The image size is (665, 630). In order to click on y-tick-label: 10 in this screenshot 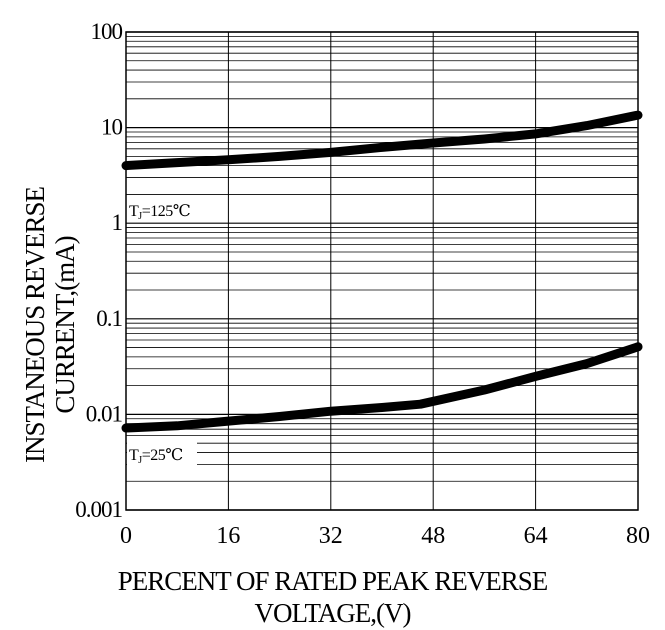, I will do `click(112, 127)`.